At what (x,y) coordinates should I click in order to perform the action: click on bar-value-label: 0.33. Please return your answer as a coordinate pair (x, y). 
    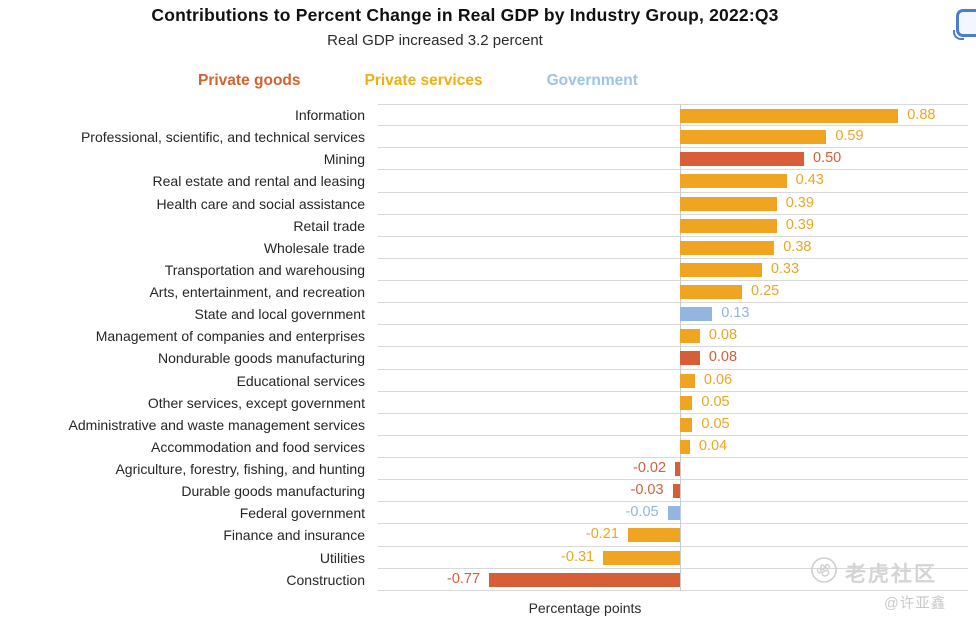
    Looking at the image, I should click on (785, 268).